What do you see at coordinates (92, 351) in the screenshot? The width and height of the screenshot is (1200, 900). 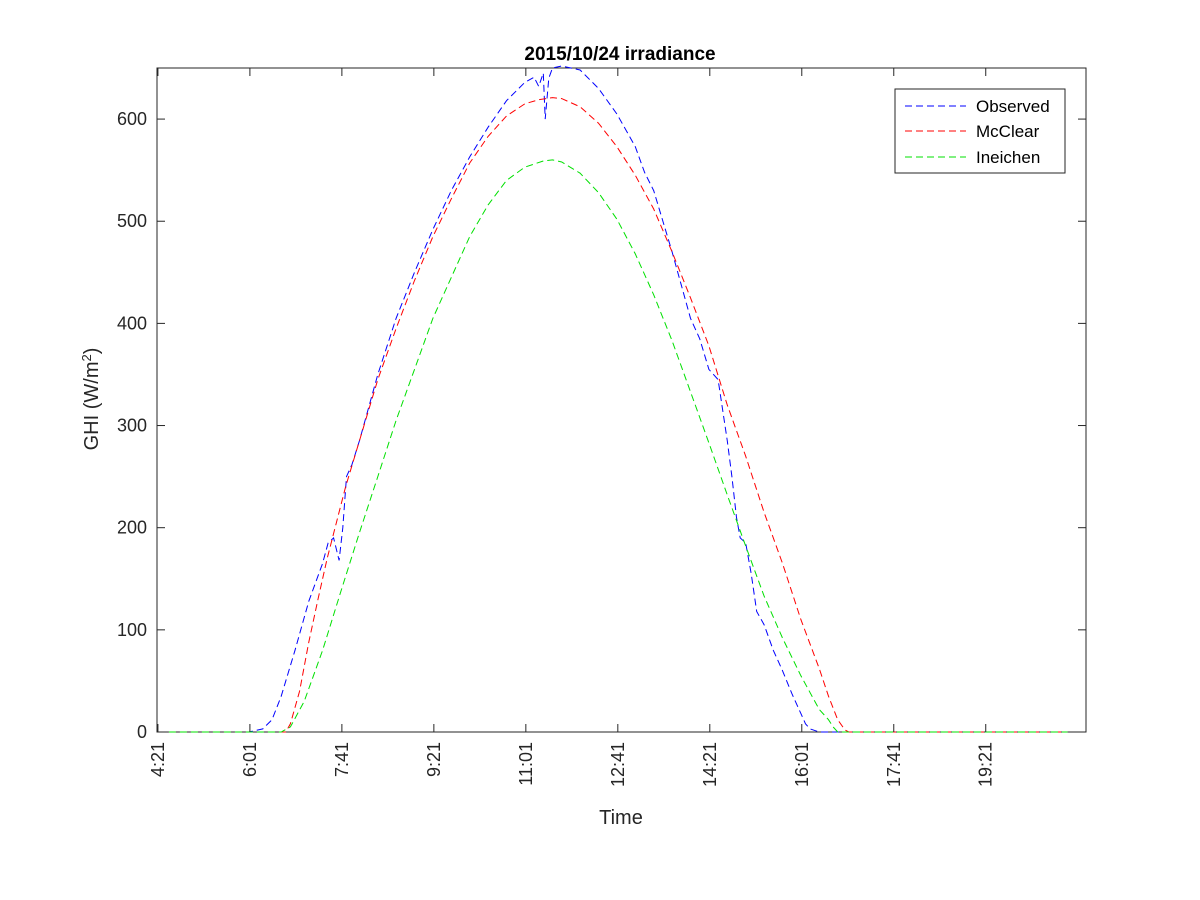 I see `y-axis-label-end: )` at bounding box center [92, 351].